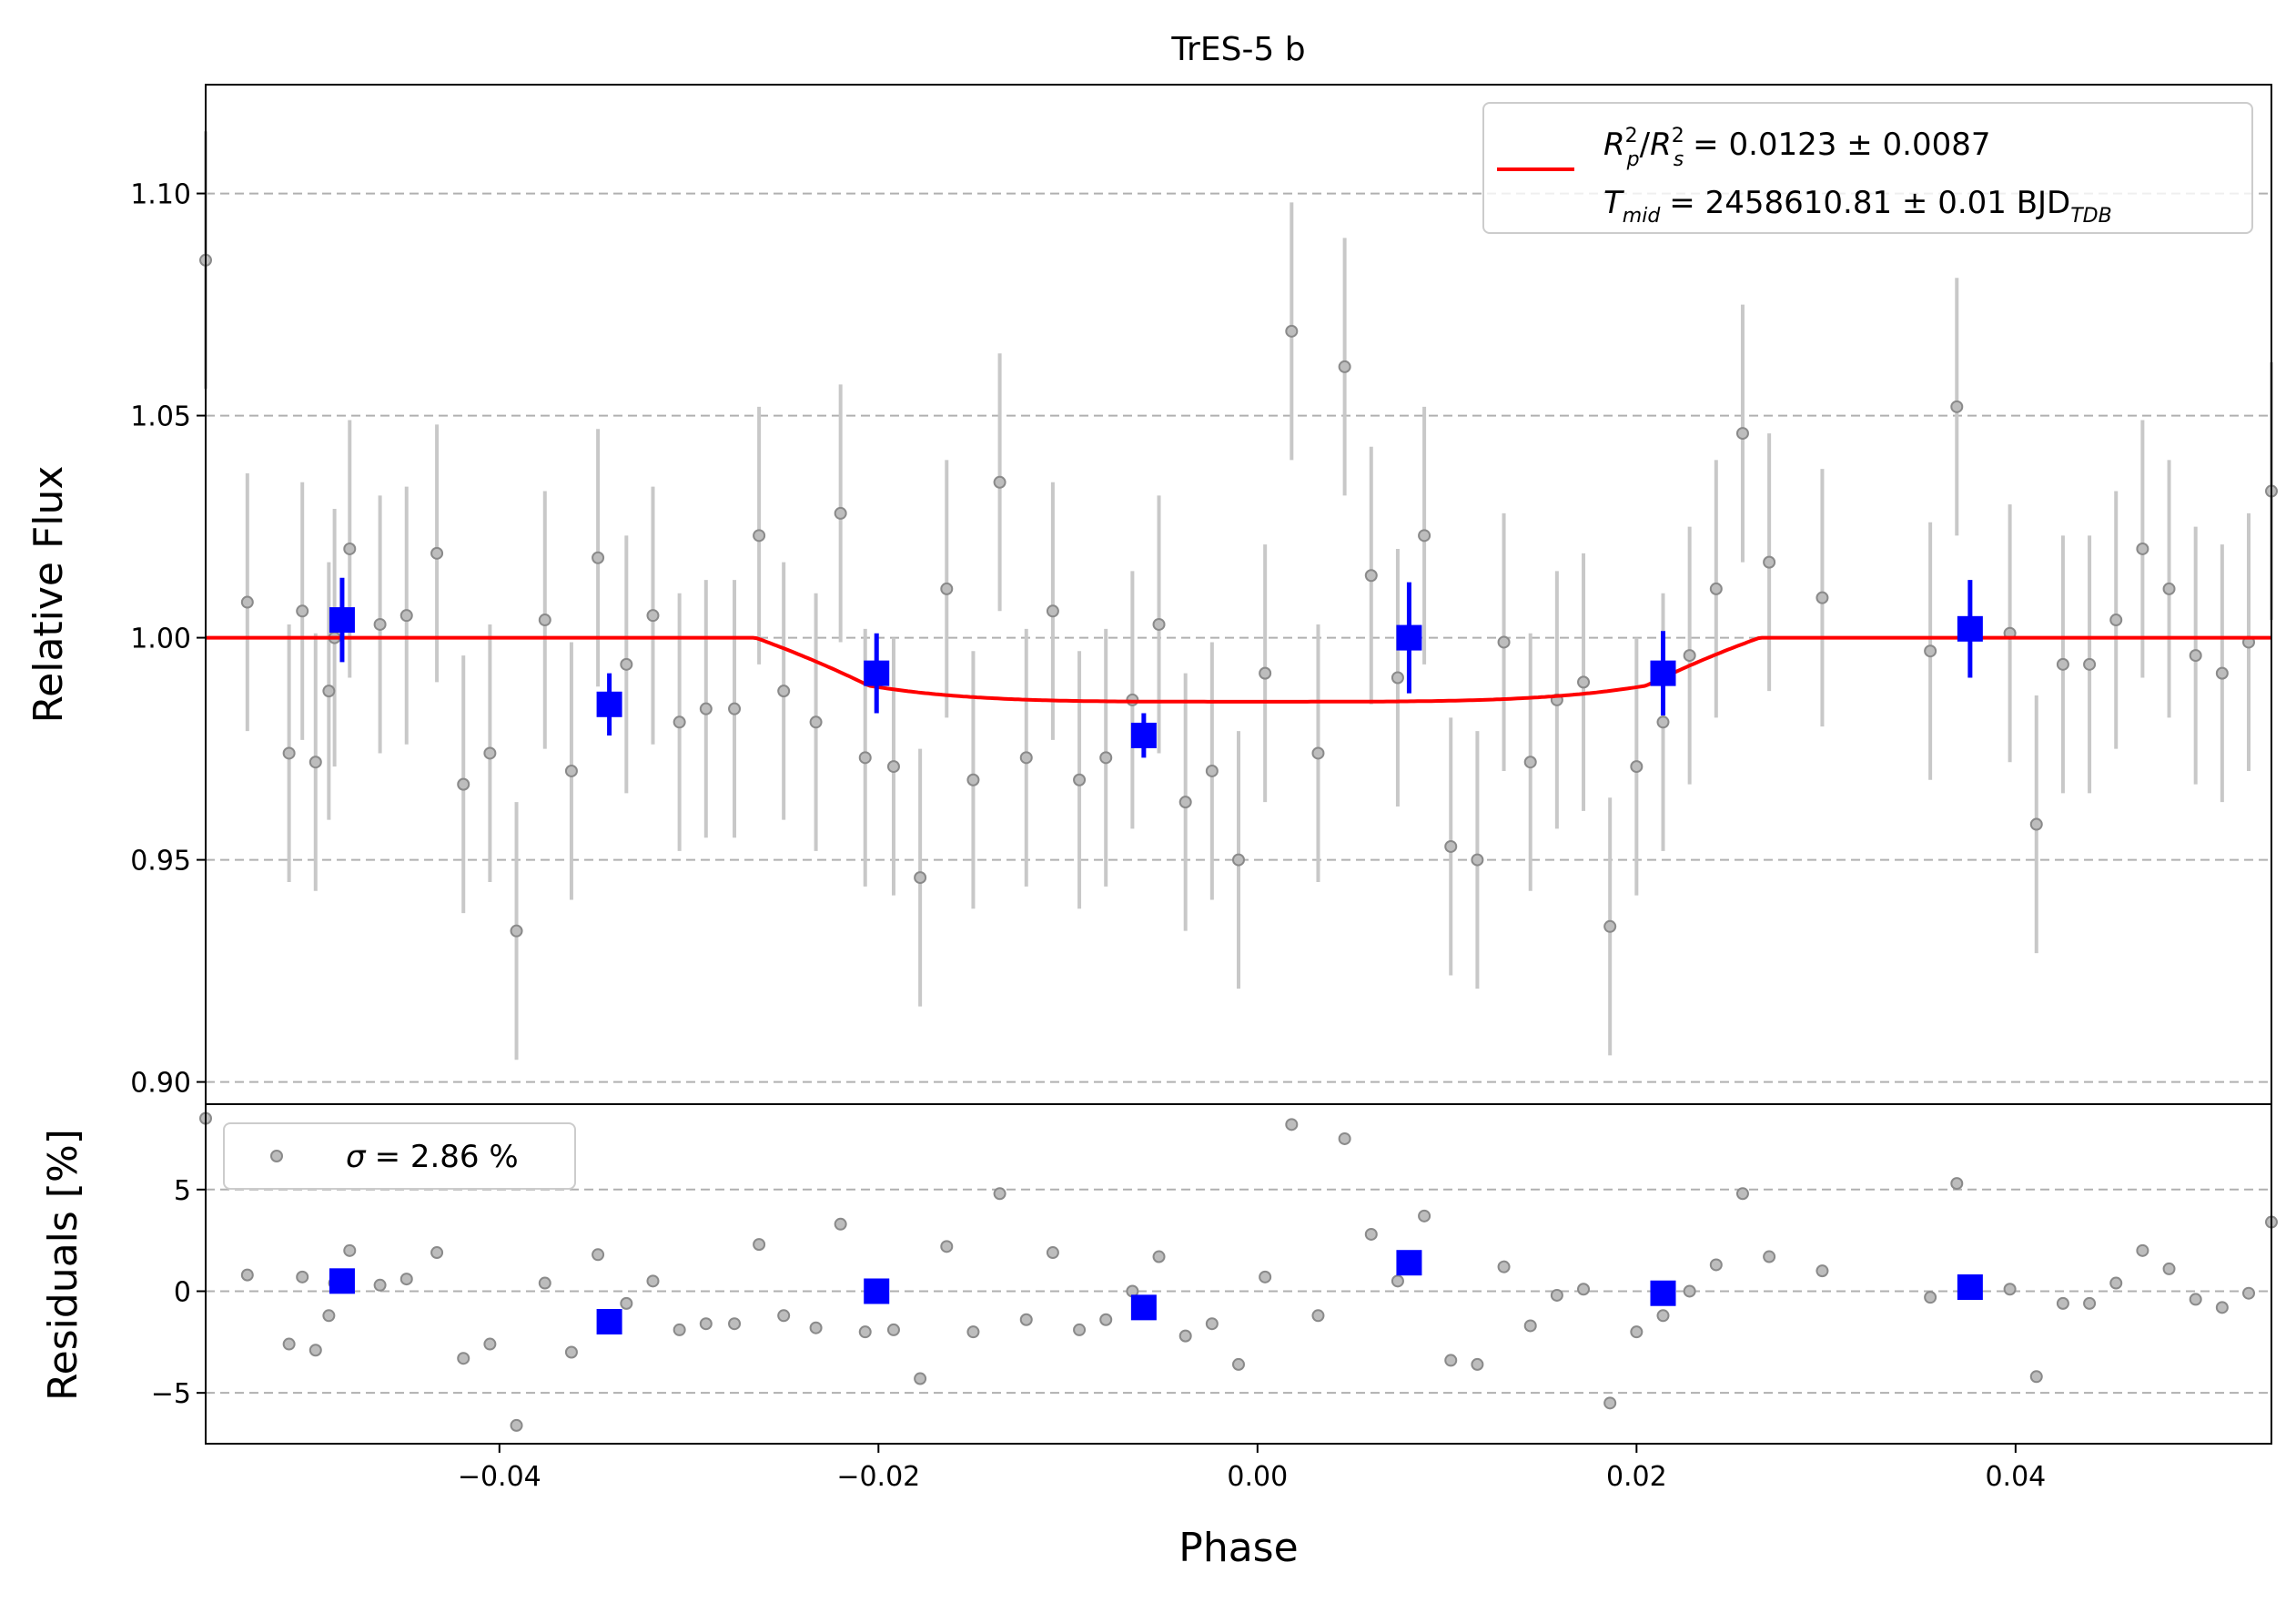 Image resolution: width=2296 pixels, height=1603 pixels. Describe the element at coordinates (2016, 1477) in the screenshot. I see `xtick-label: 0.04` at that location.